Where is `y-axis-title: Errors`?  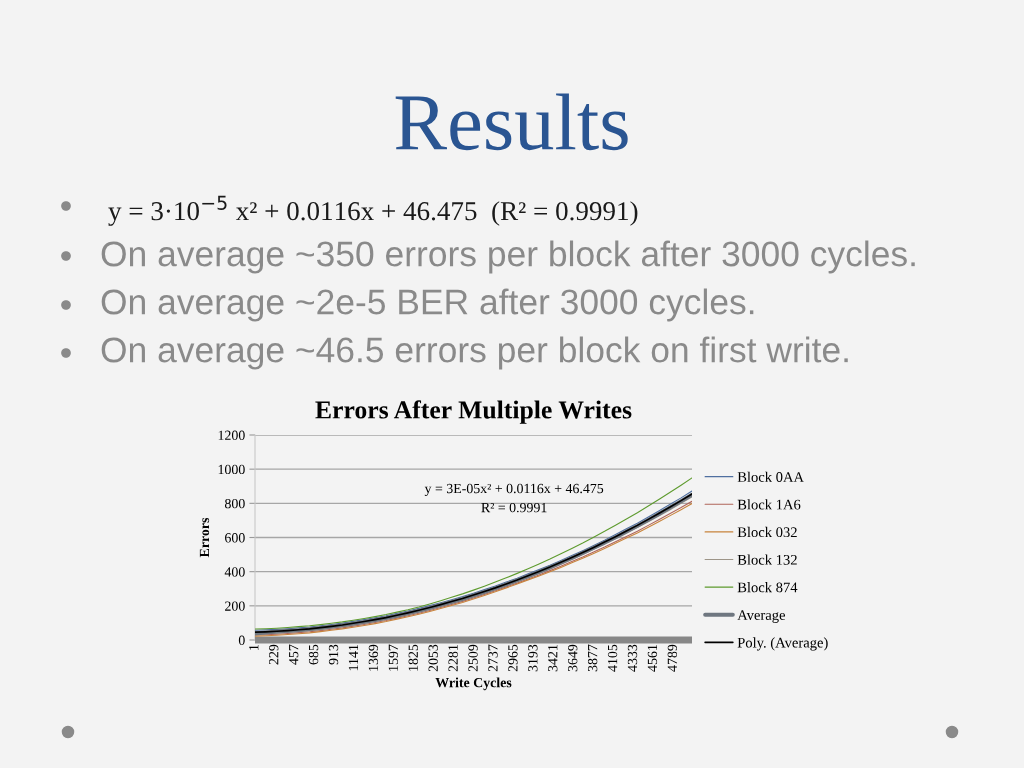 y-axis-title: Errors is located at coordinates (204, 537).